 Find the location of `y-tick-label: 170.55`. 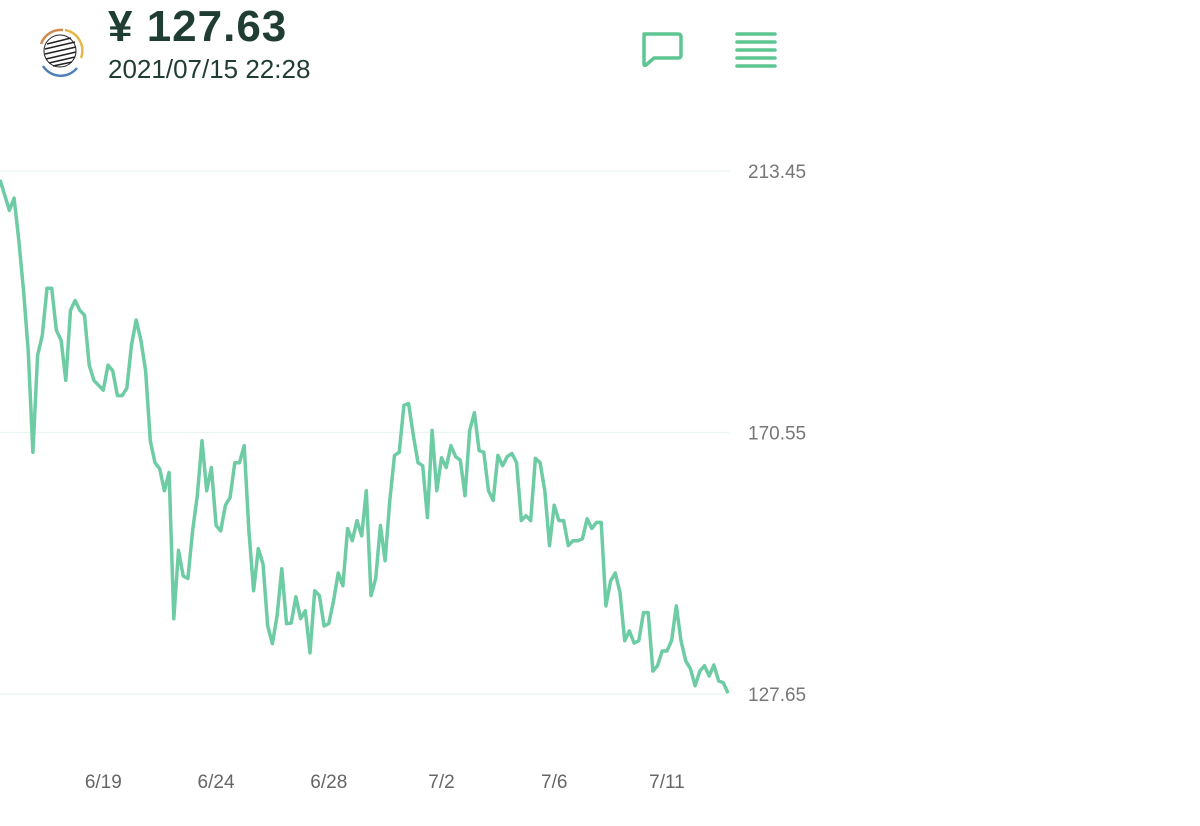

y-tick-label: 170.55 is located at coordinates (777, 434).